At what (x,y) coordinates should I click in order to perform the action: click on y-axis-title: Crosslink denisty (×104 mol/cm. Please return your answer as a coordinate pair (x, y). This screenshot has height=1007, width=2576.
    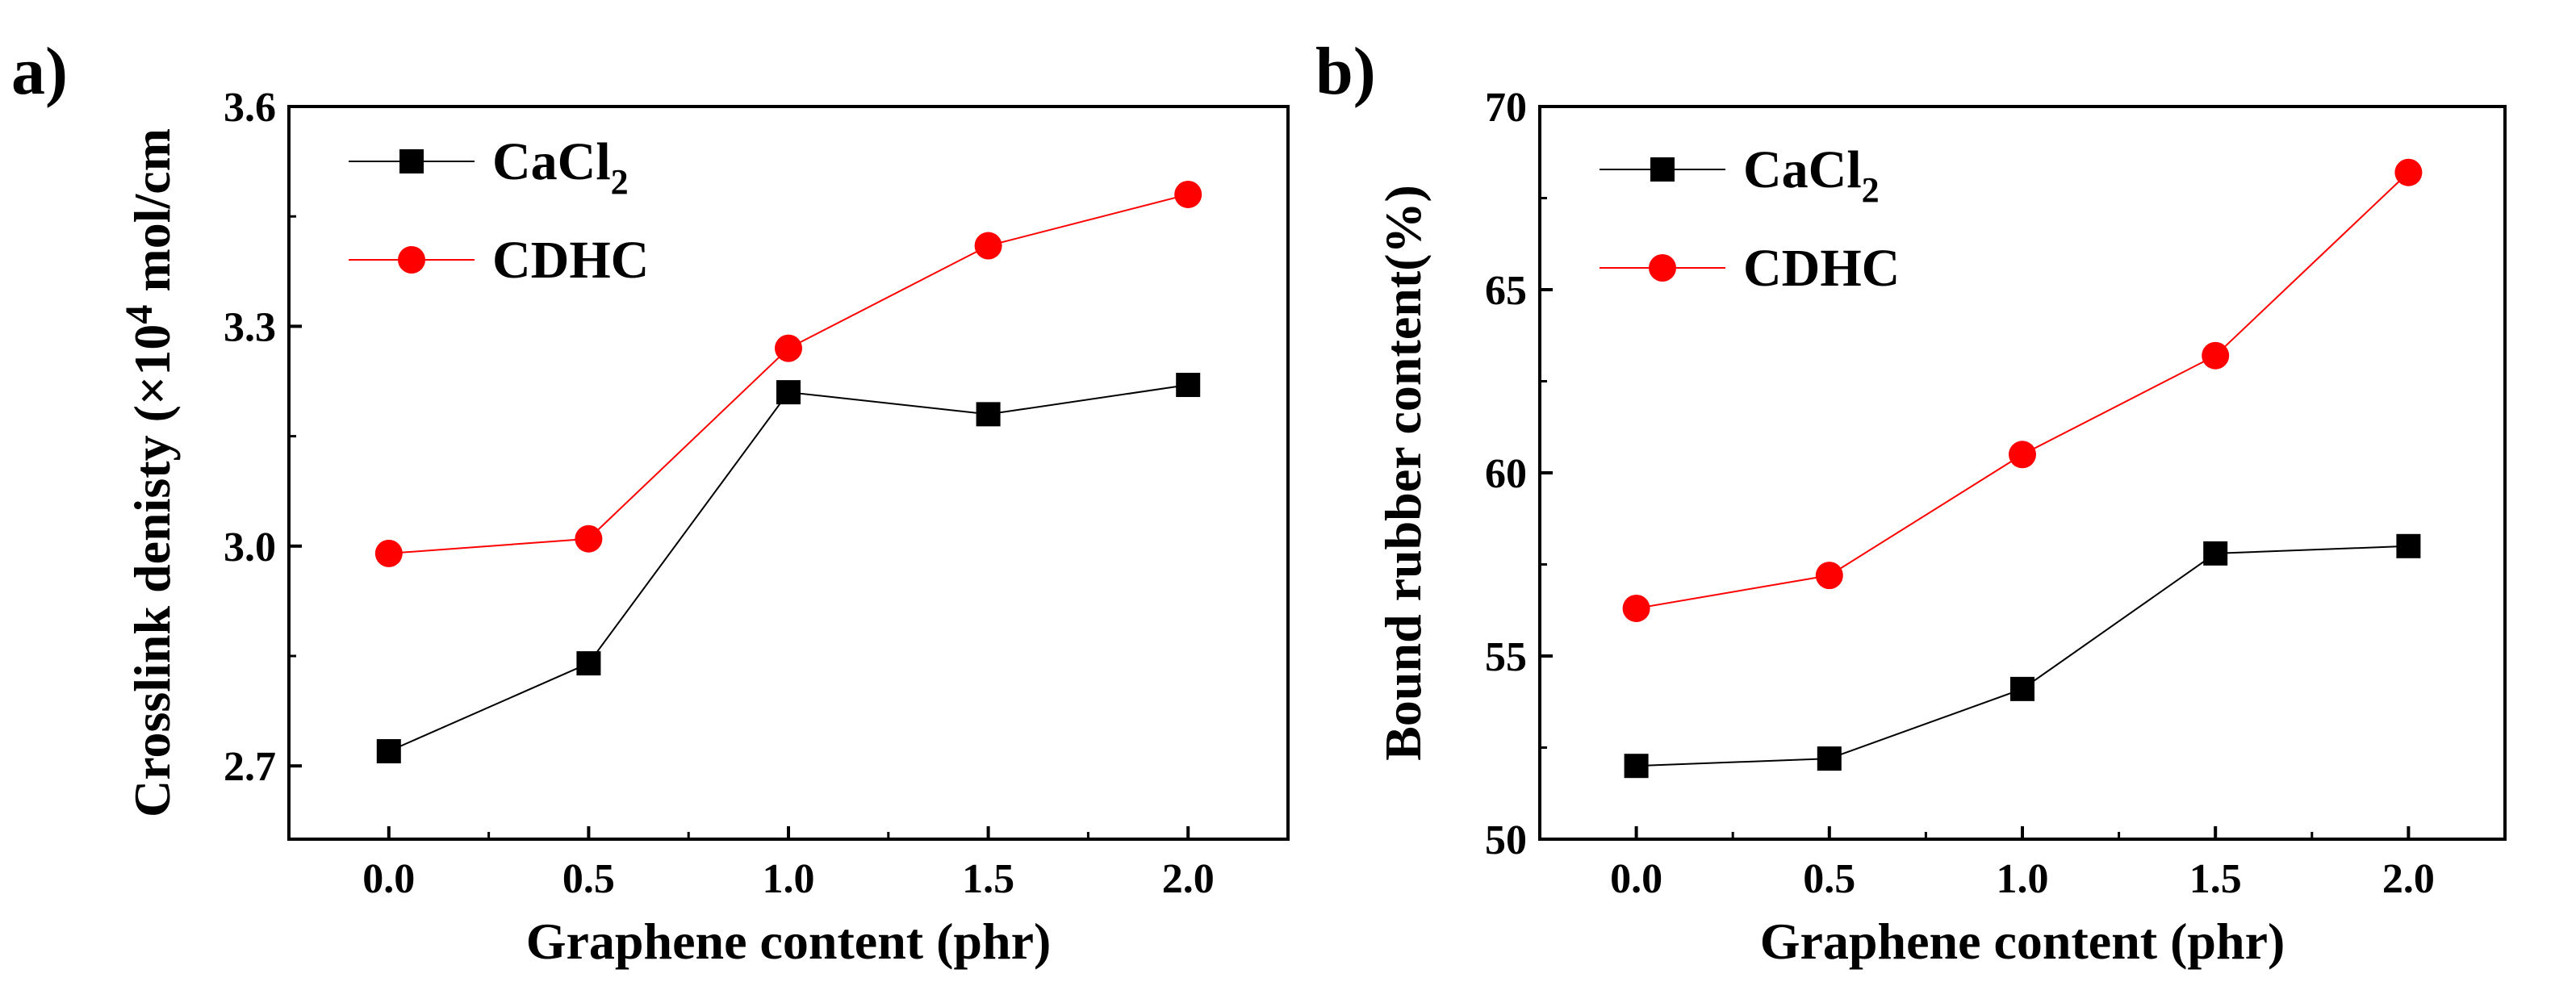
    Looking at the image, I should click on (149, 473).